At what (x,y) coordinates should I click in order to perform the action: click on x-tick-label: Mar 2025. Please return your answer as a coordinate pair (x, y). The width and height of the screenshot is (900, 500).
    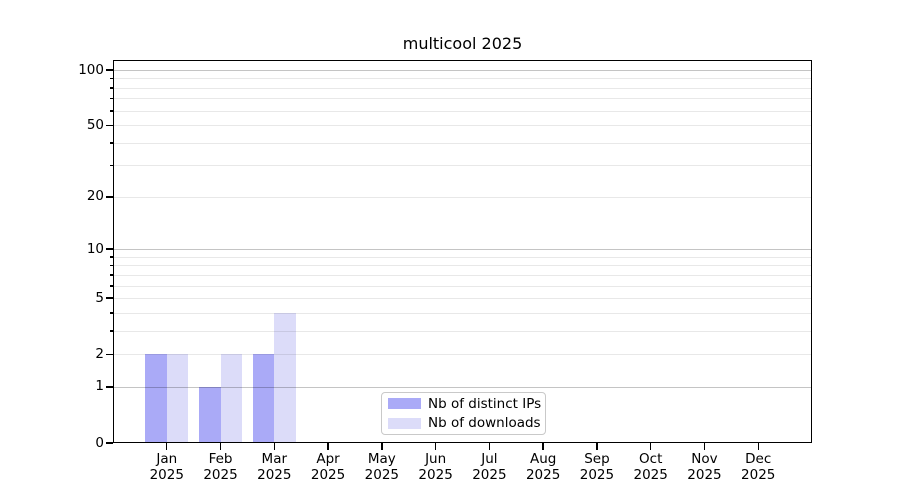
    Looking at the image, I should click on (274, 467).